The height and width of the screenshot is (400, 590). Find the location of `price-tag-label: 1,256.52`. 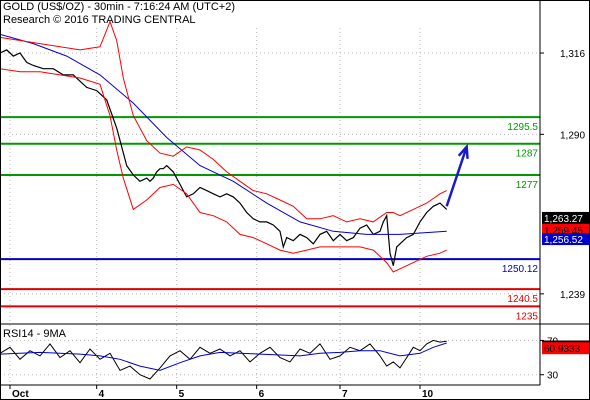

price-tag-label: 1,256.52 is located at coordinates (563, 240).